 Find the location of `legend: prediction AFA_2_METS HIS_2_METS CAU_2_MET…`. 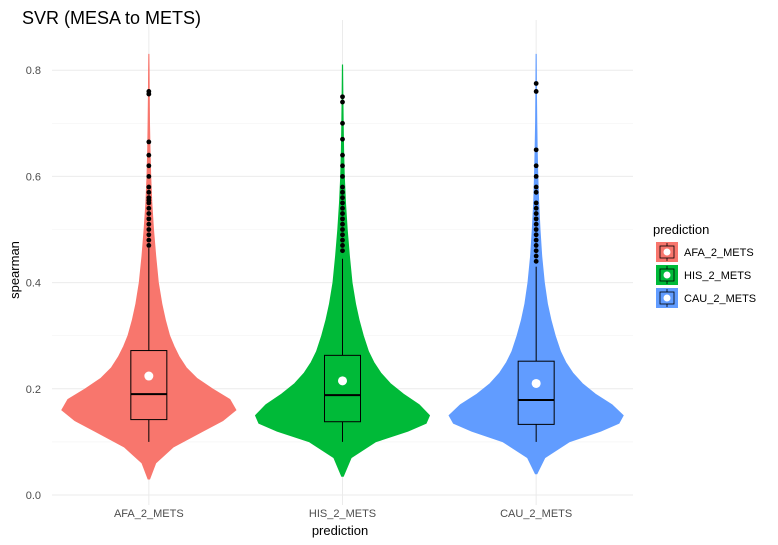

legend: prediction AFA_2_METS HIS_2_METS CAU_2_MET… is located at coordinates (704, 265).